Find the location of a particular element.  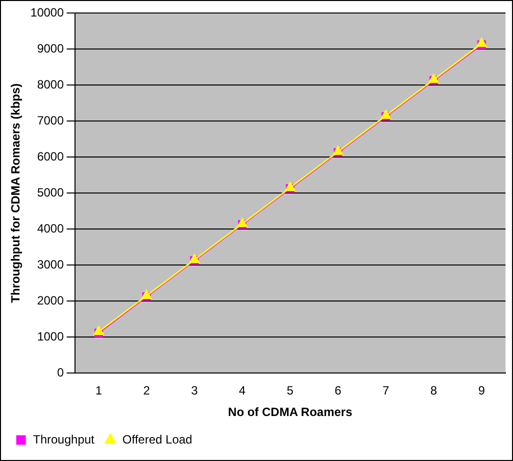

x-tick-label: 6 is located at coordinates (338, 391).